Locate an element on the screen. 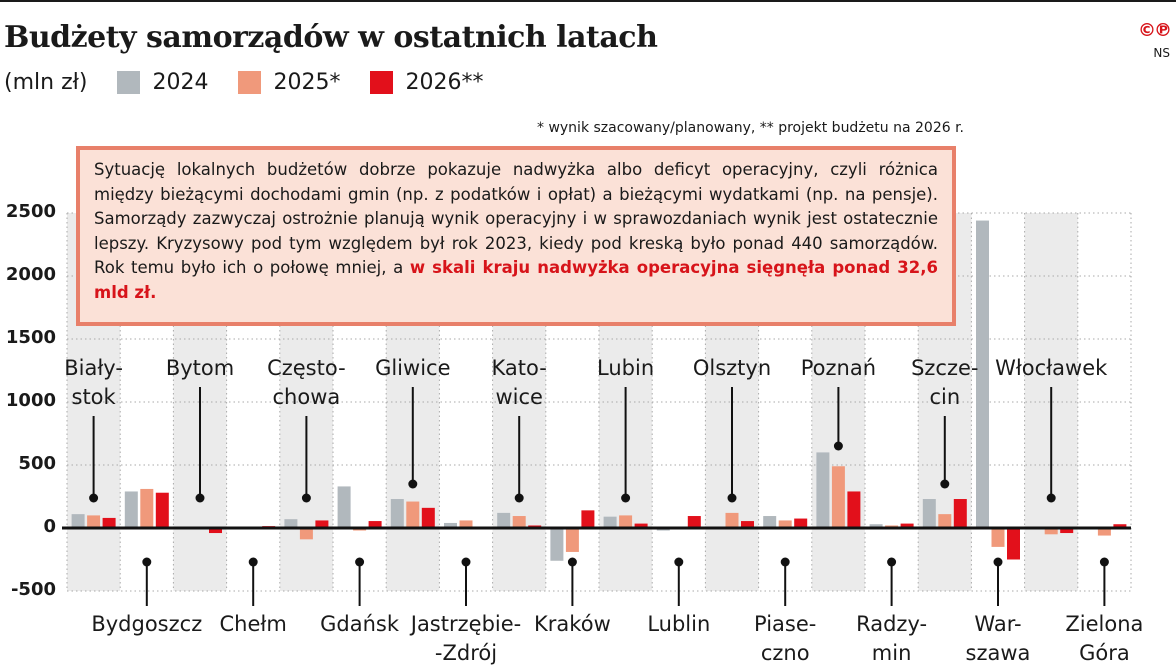 The image size is (1176, 670). city-label: Olsztyn is located at coordinates (732, 368).